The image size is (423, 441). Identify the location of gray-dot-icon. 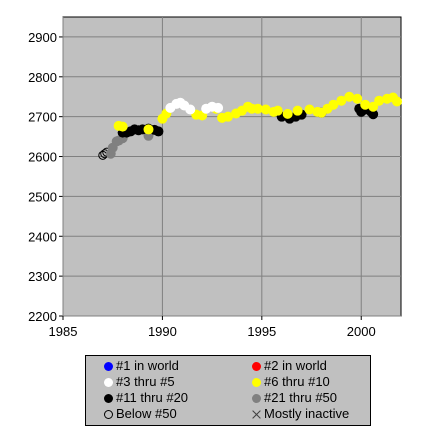
(256, 398).